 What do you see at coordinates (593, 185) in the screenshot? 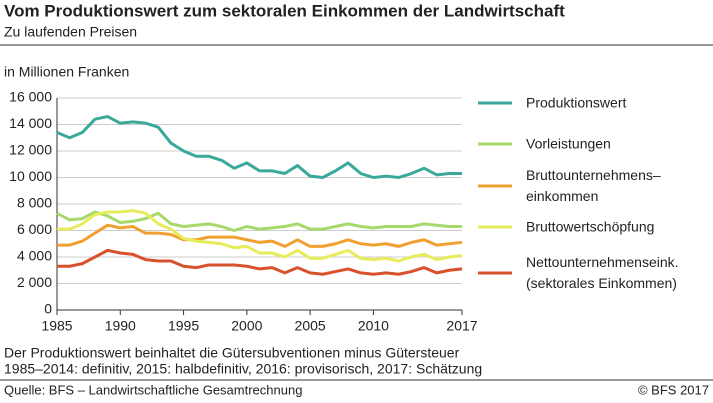
I see `legend-label: Bruttounternehmens– einkommen` at bounding box center [593, 185].